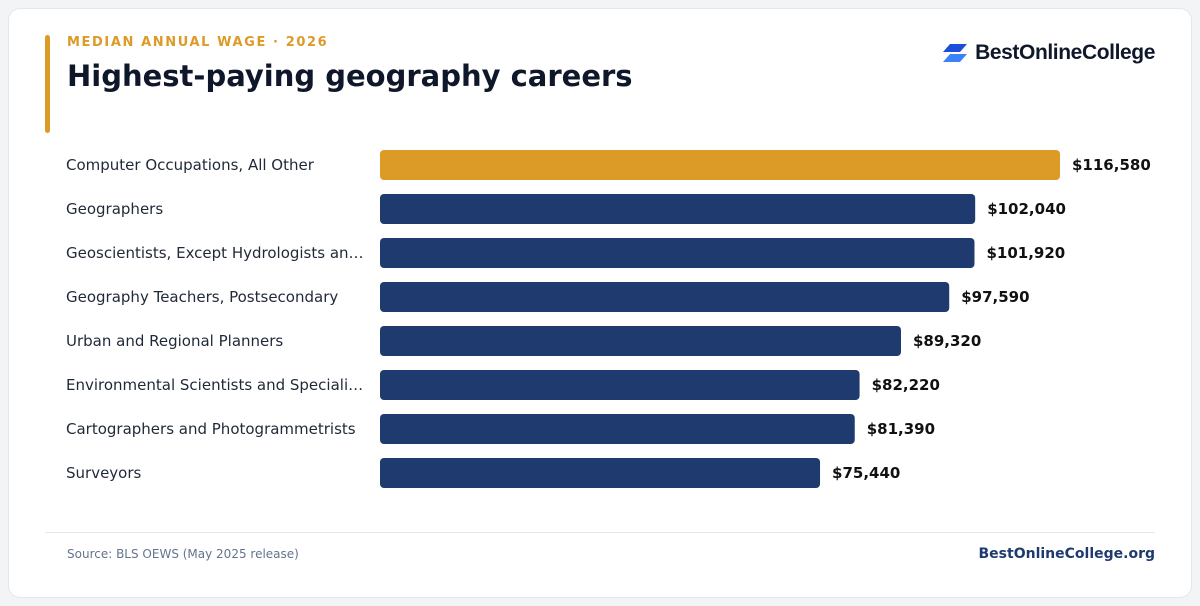 This screenshot has width=1200, height=606. What do you see at coordinates (190, 165) in the screenshot?
I see `category-label: Computer Occupations, All Other` at bounding box center [190, 165].